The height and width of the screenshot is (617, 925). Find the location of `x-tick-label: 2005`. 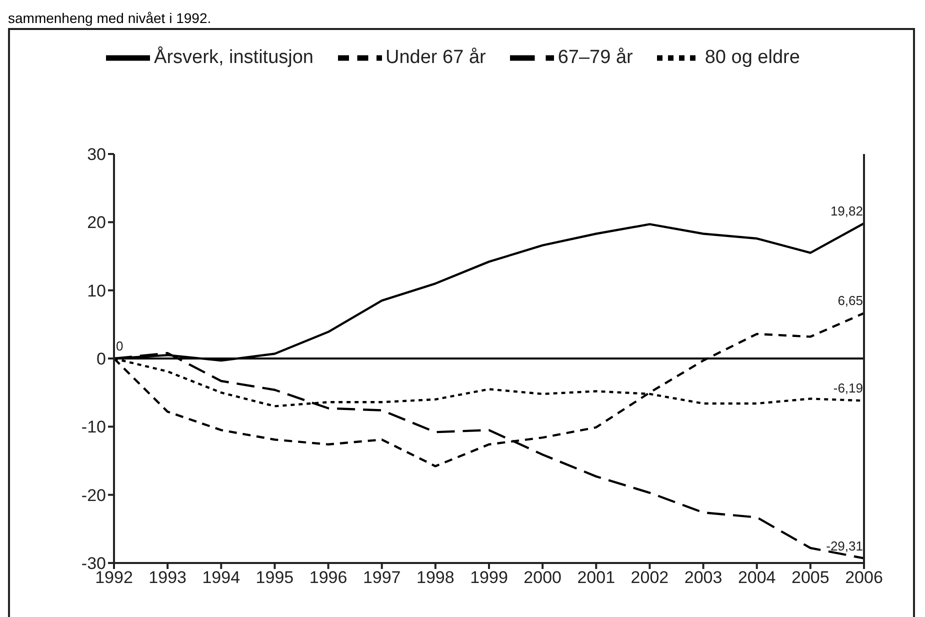

x-tick-label: 2005 is located at coordinates (811, 578).